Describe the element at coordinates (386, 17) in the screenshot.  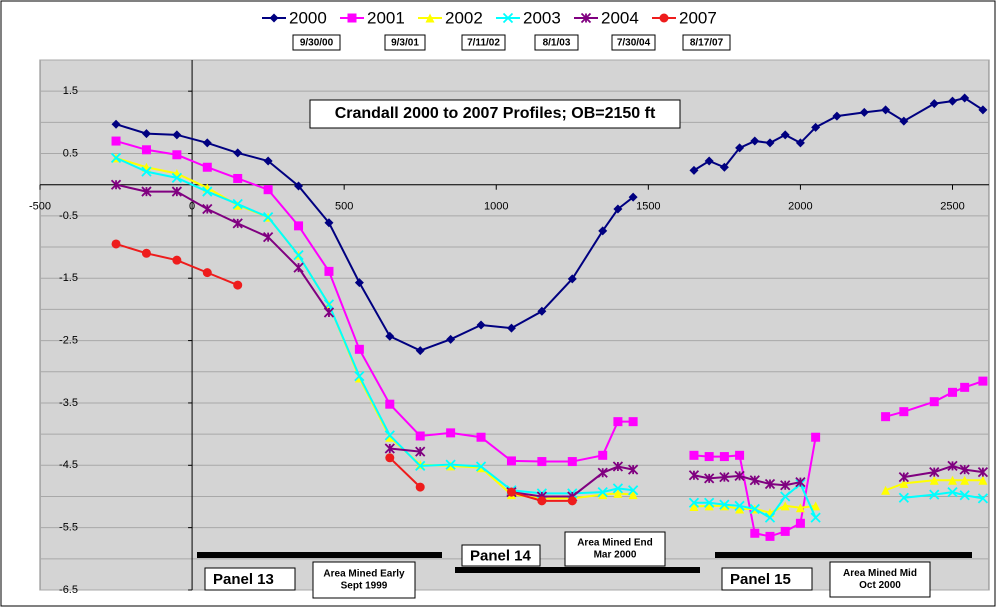
I see `legend-label: 2001` at that location.